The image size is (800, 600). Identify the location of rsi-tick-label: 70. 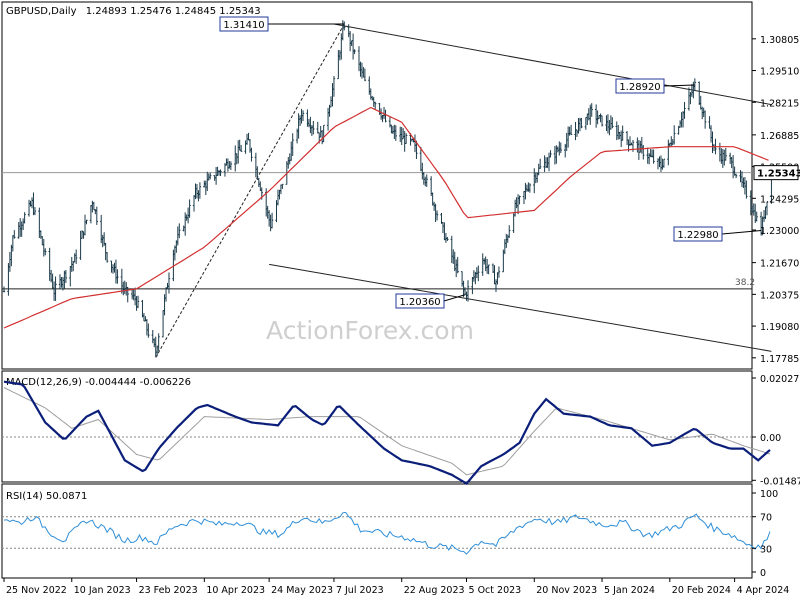
(766, 518).